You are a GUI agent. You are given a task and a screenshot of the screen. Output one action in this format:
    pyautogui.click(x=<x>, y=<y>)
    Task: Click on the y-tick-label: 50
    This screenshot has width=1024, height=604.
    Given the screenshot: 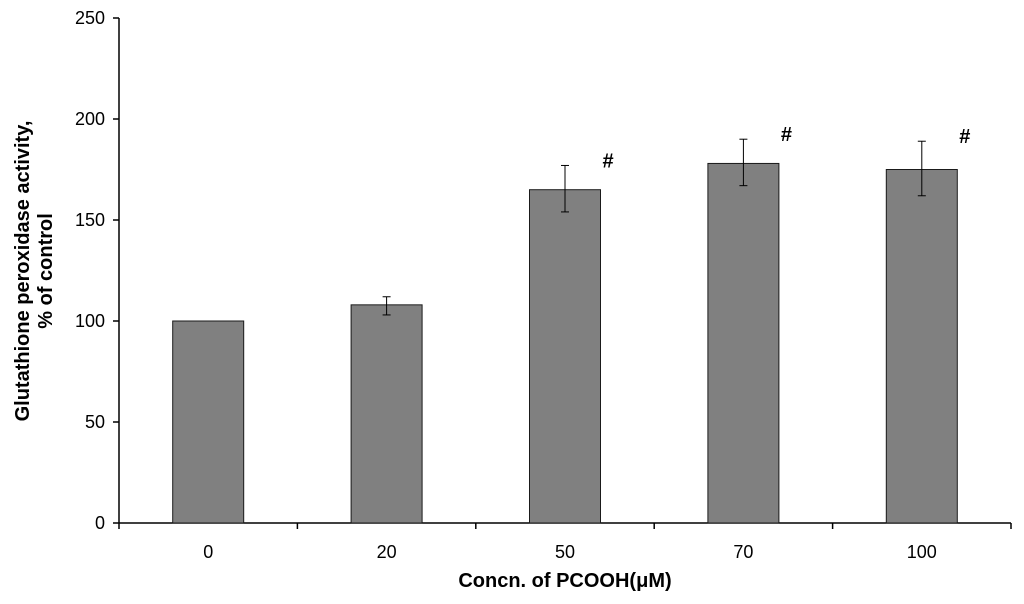 What is the action you would take?
    pyautogui.click(x=95, y=422)
    